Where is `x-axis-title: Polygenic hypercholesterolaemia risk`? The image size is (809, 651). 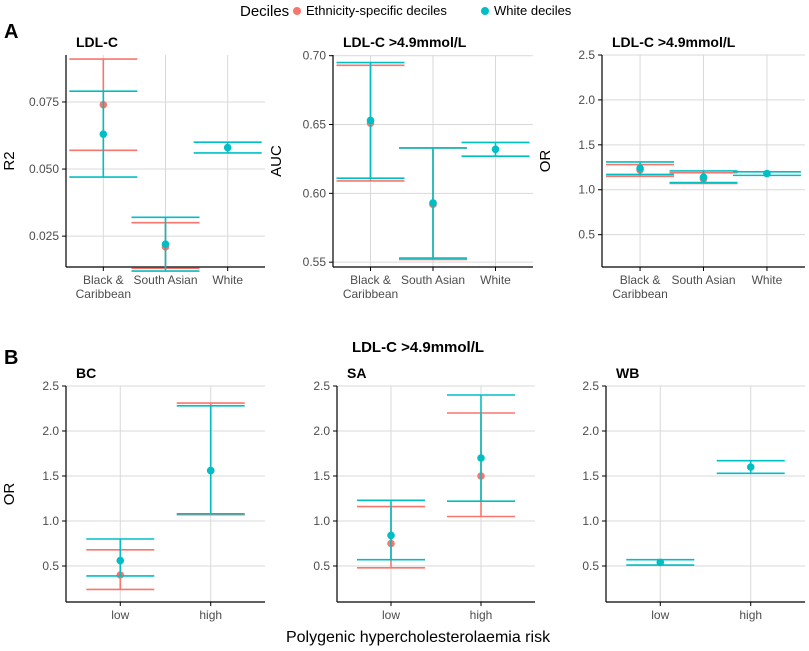
x-axis-title: Polygenic hypercholesterolaemia risk is located at coordinates (418, 637).